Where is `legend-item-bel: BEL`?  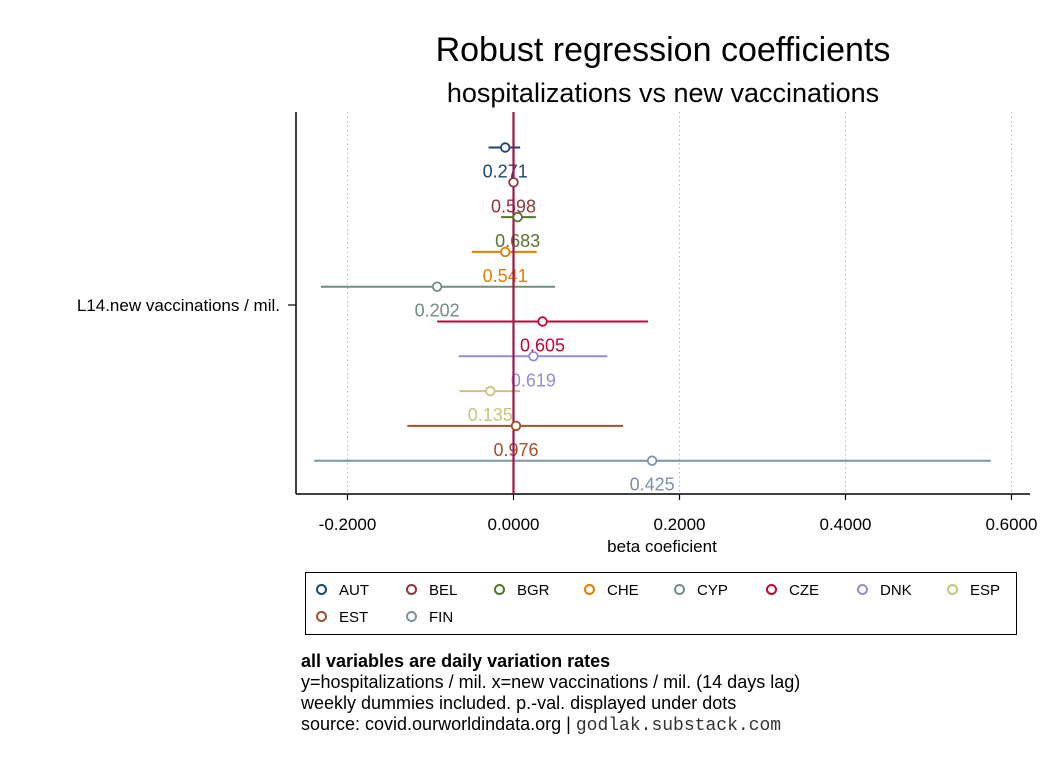 legend-item-bel: BEL is located at coordinates (431, 591).